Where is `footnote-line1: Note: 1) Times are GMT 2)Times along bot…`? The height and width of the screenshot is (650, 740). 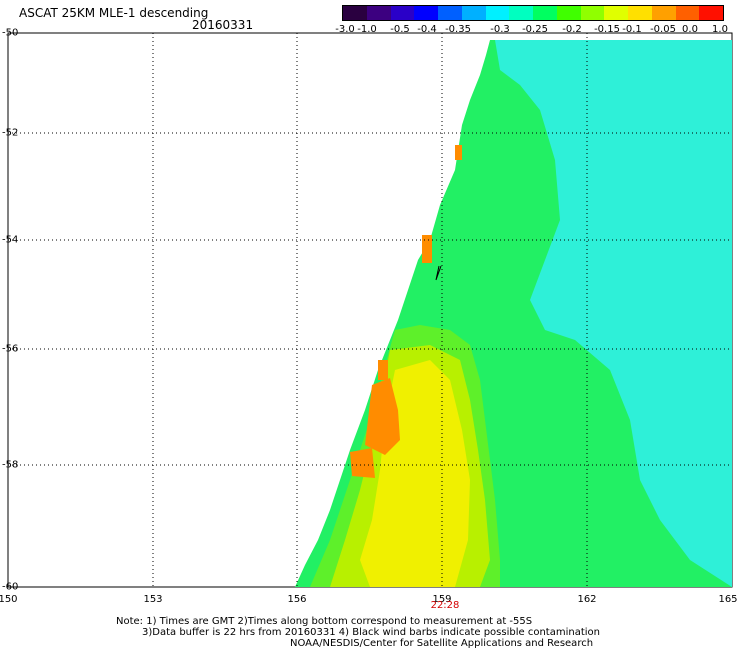 footnote-line1: Note: 1) Times are GMT 2)Times along bot… is located at coordinates (324, 621).